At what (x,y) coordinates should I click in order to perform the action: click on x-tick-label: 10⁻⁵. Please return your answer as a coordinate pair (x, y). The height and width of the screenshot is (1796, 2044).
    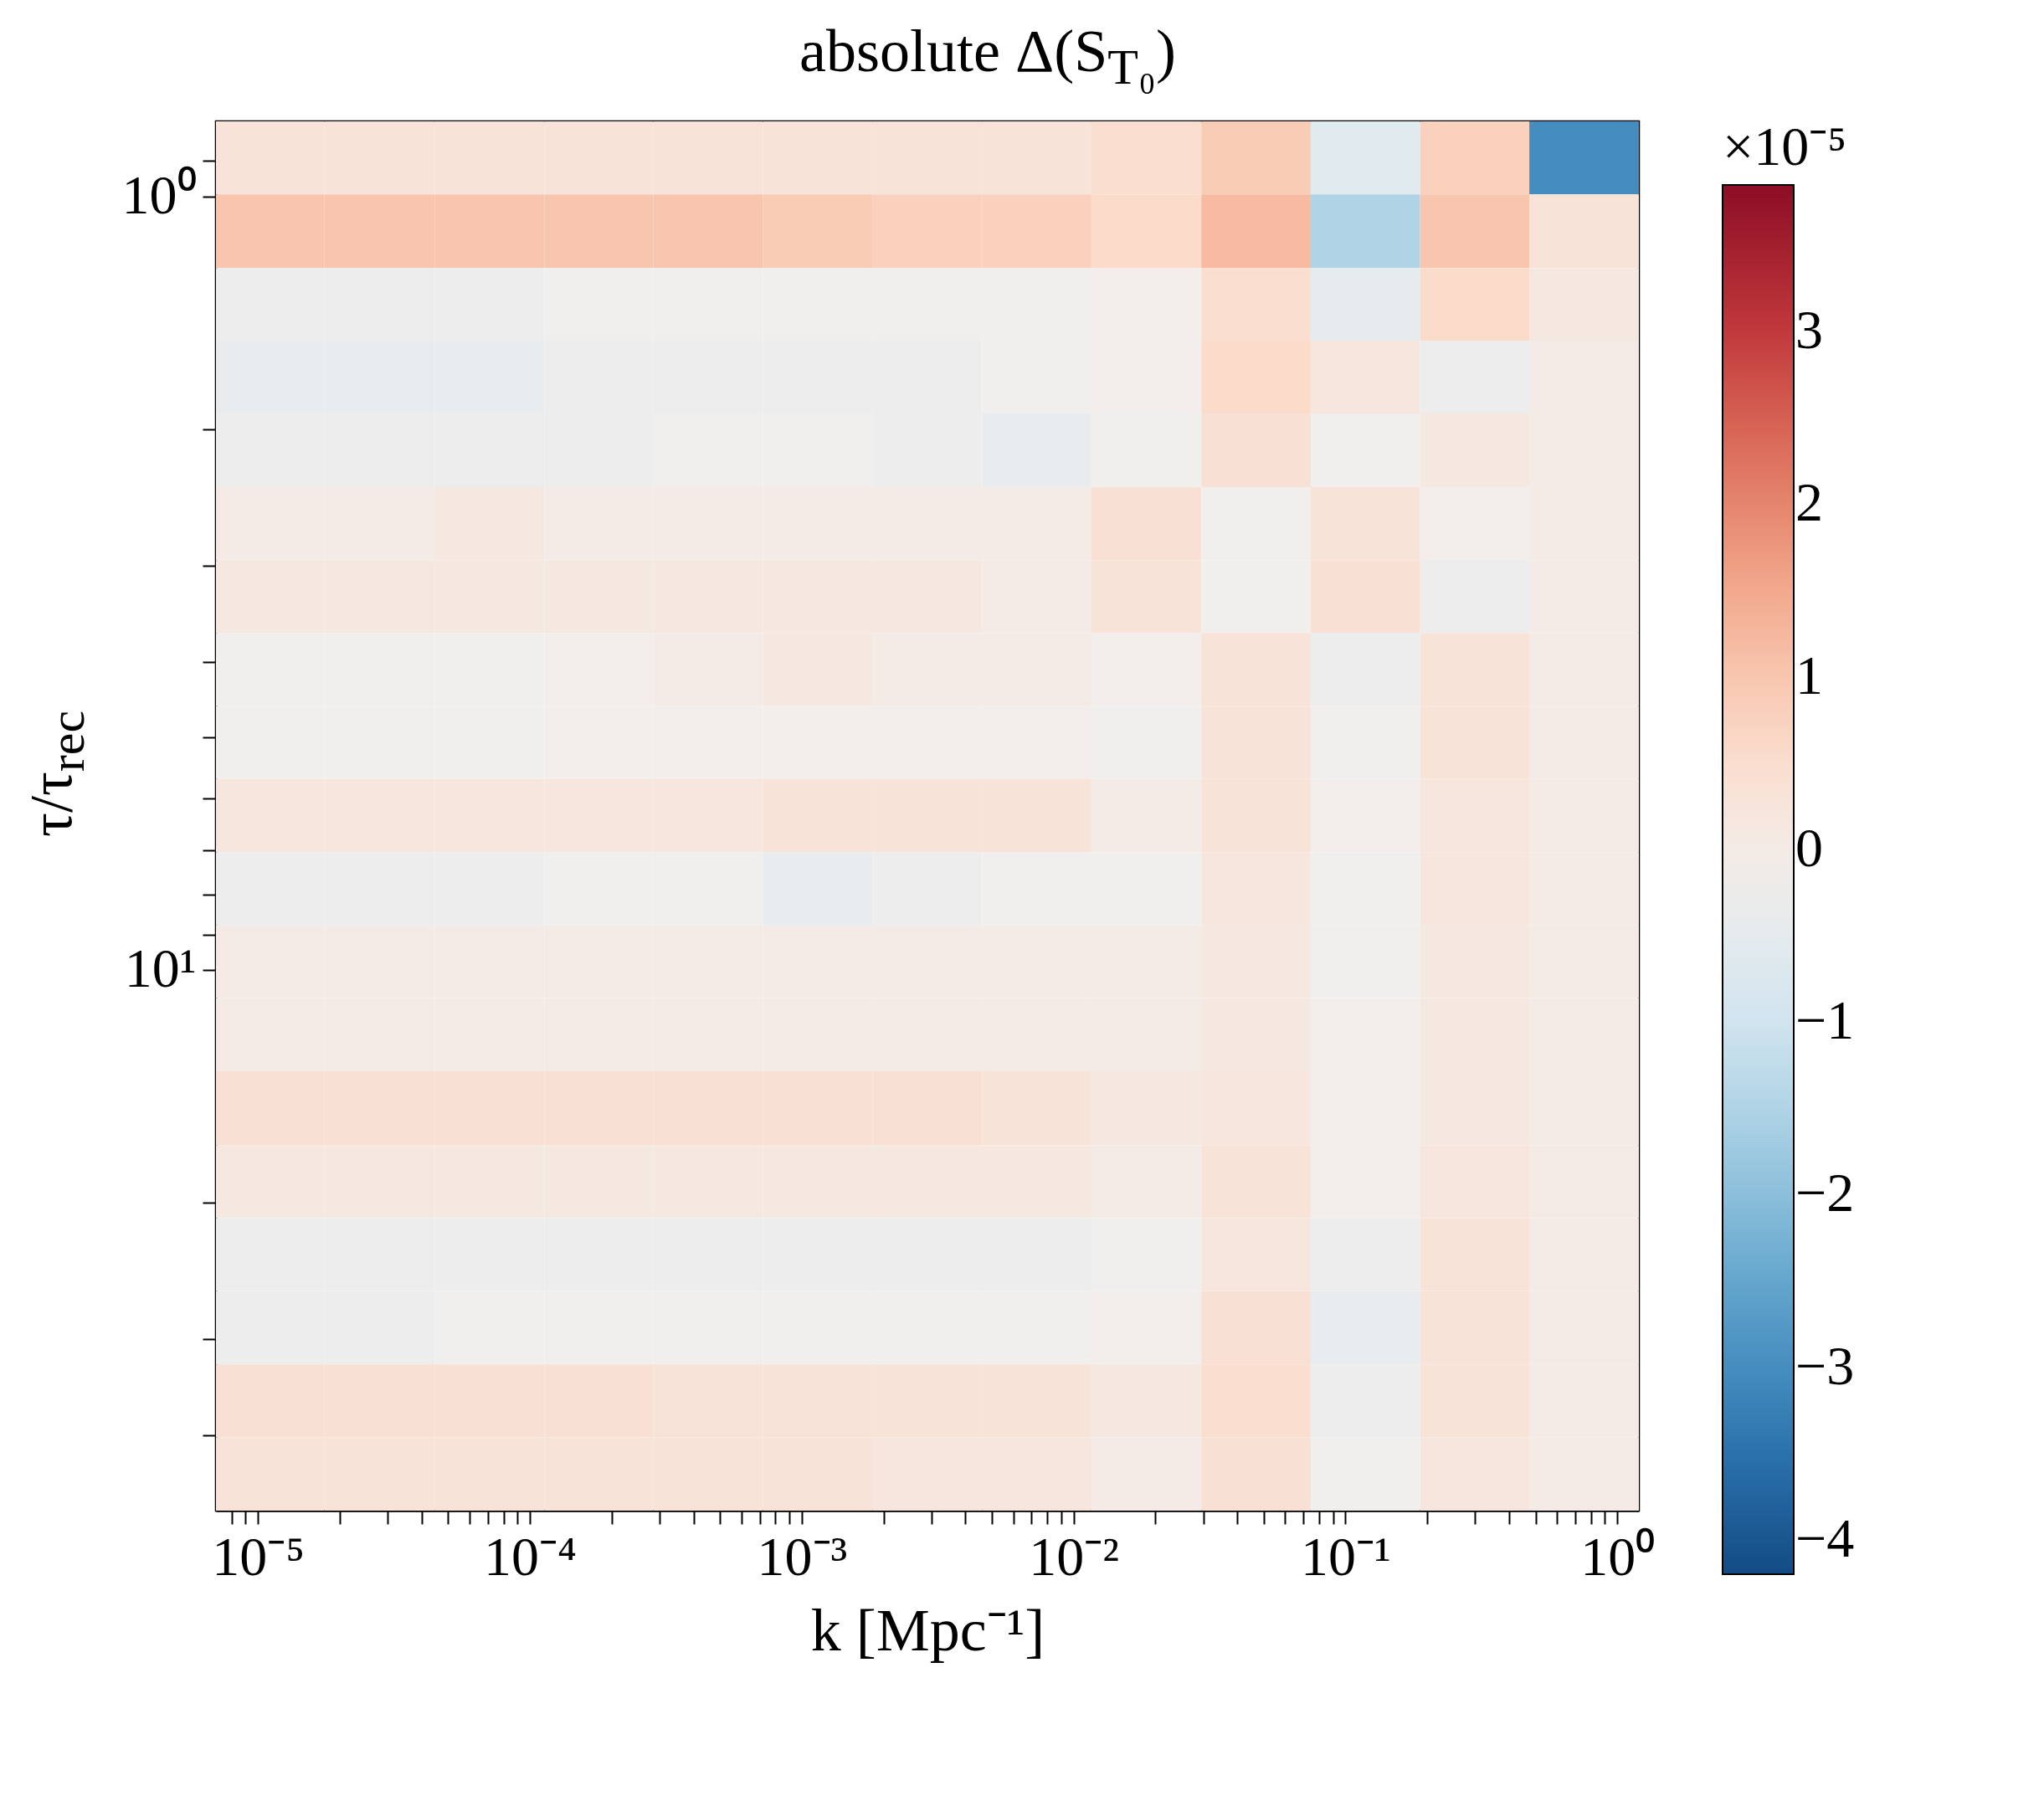
    Looking at the image, I should click on (259, 1556).